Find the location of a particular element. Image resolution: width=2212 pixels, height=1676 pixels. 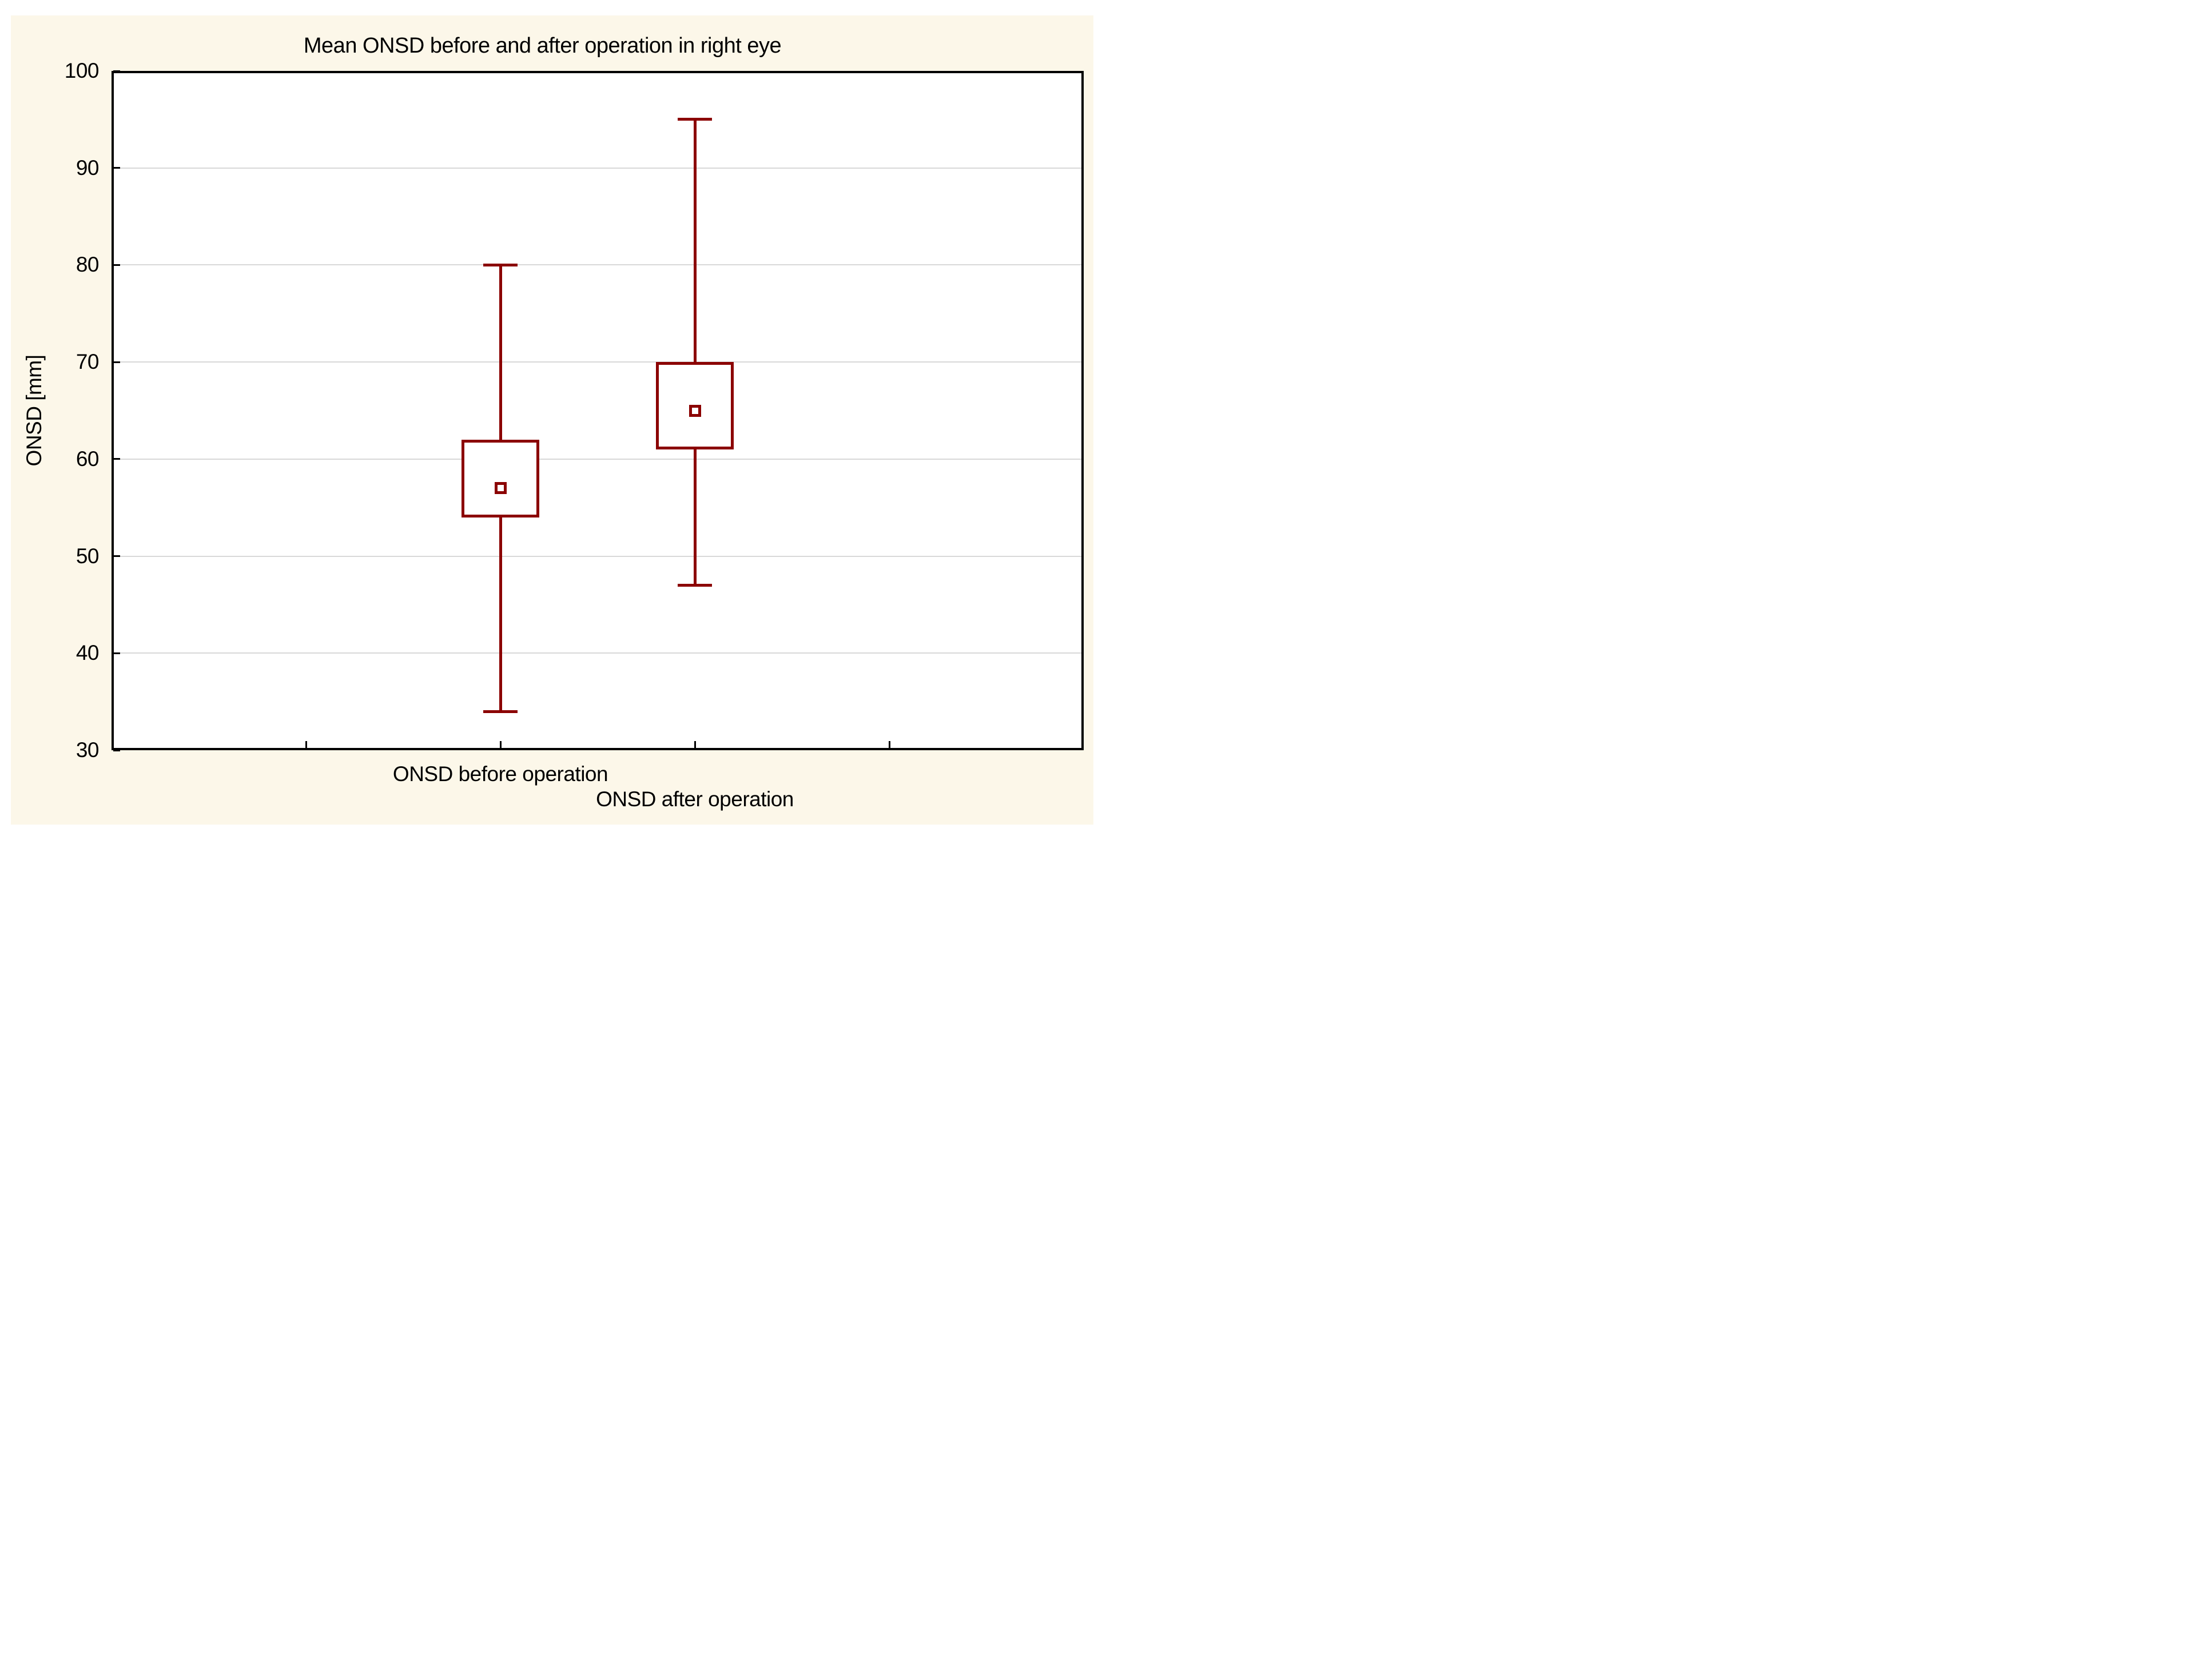

y-tick-label: 30 is located at coordinates (87, 750).